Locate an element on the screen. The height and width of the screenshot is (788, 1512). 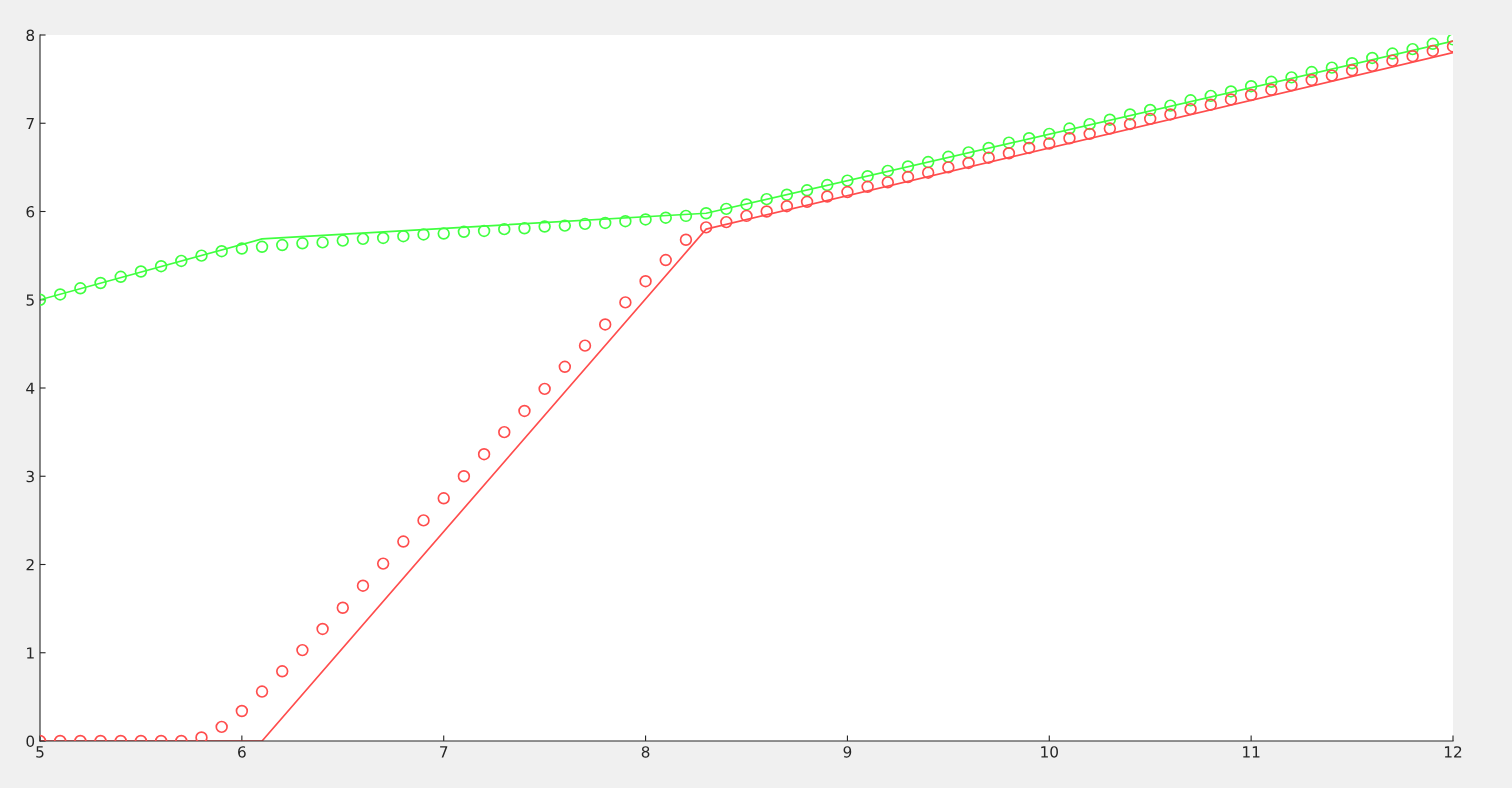
x-tick-label: 5 is located at coordinates (40, 752).